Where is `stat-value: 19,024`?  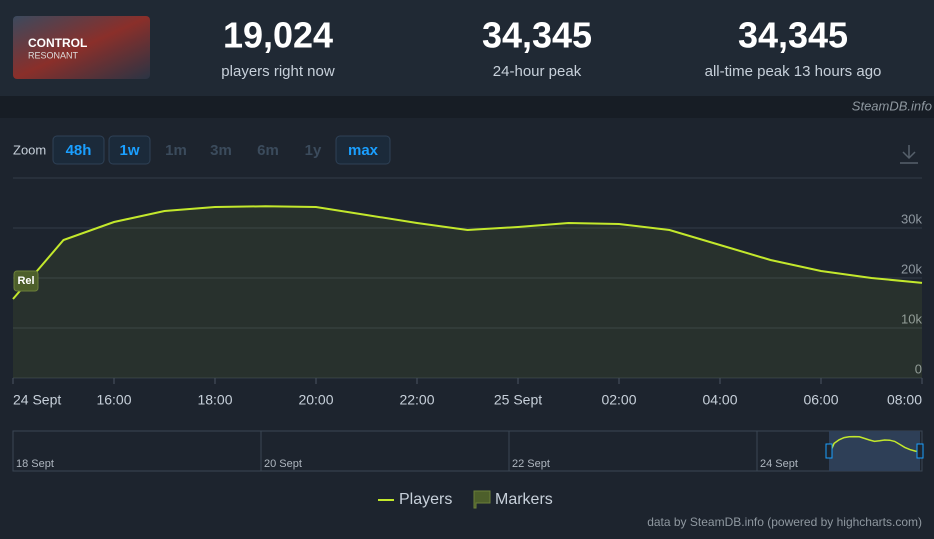
stat-value: 19,024 is located at coordinates (278, 35).